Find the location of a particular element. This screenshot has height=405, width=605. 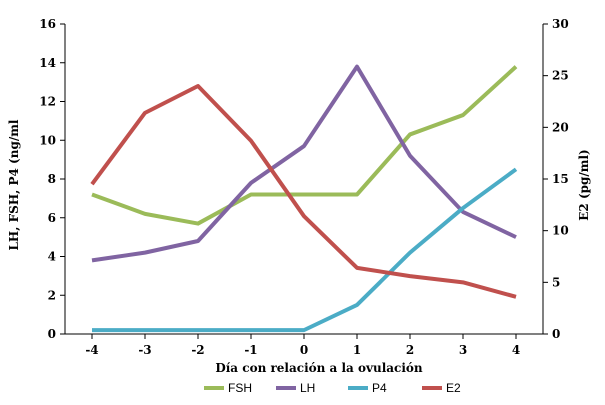

y-left-tick-label: 14 is located at coordinates (47, 63).